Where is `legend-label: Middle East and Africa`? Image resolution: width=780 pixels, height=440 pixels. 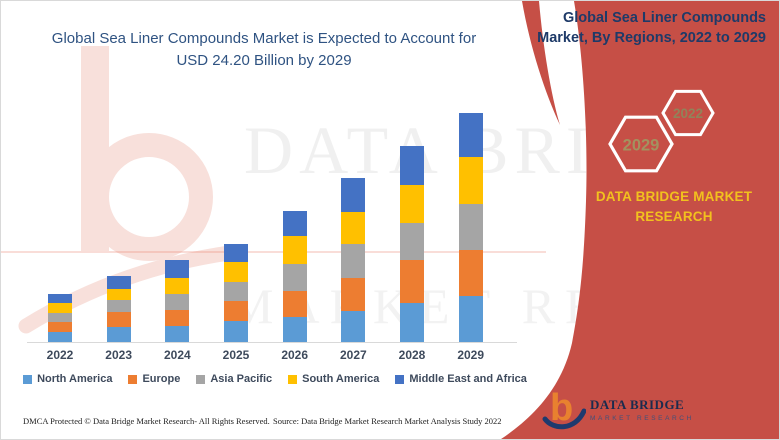 legend-label: Middle East and Africa is located at coordinates (468, 379).